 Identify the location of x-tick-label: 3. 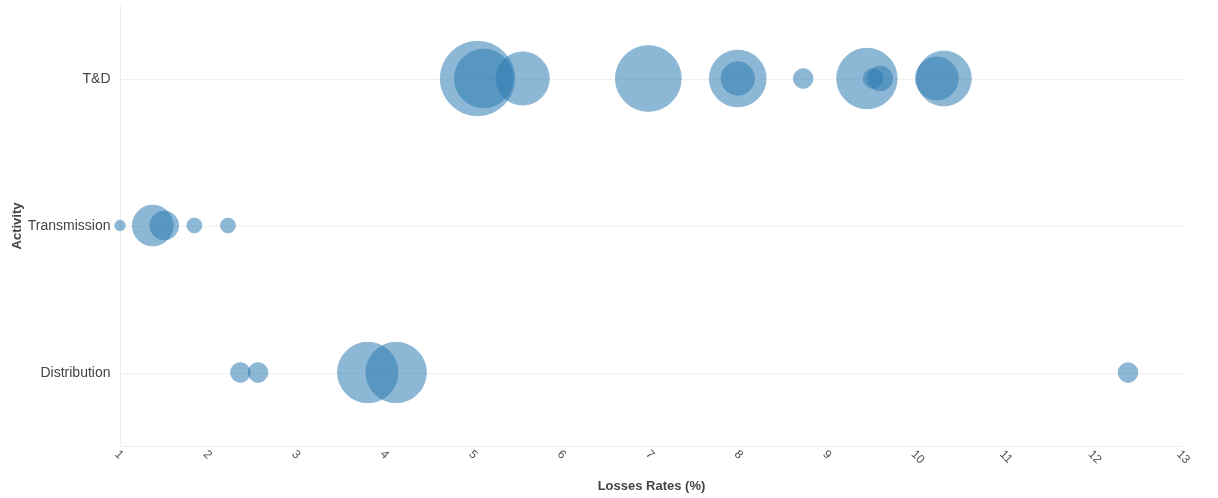
(296, 454).